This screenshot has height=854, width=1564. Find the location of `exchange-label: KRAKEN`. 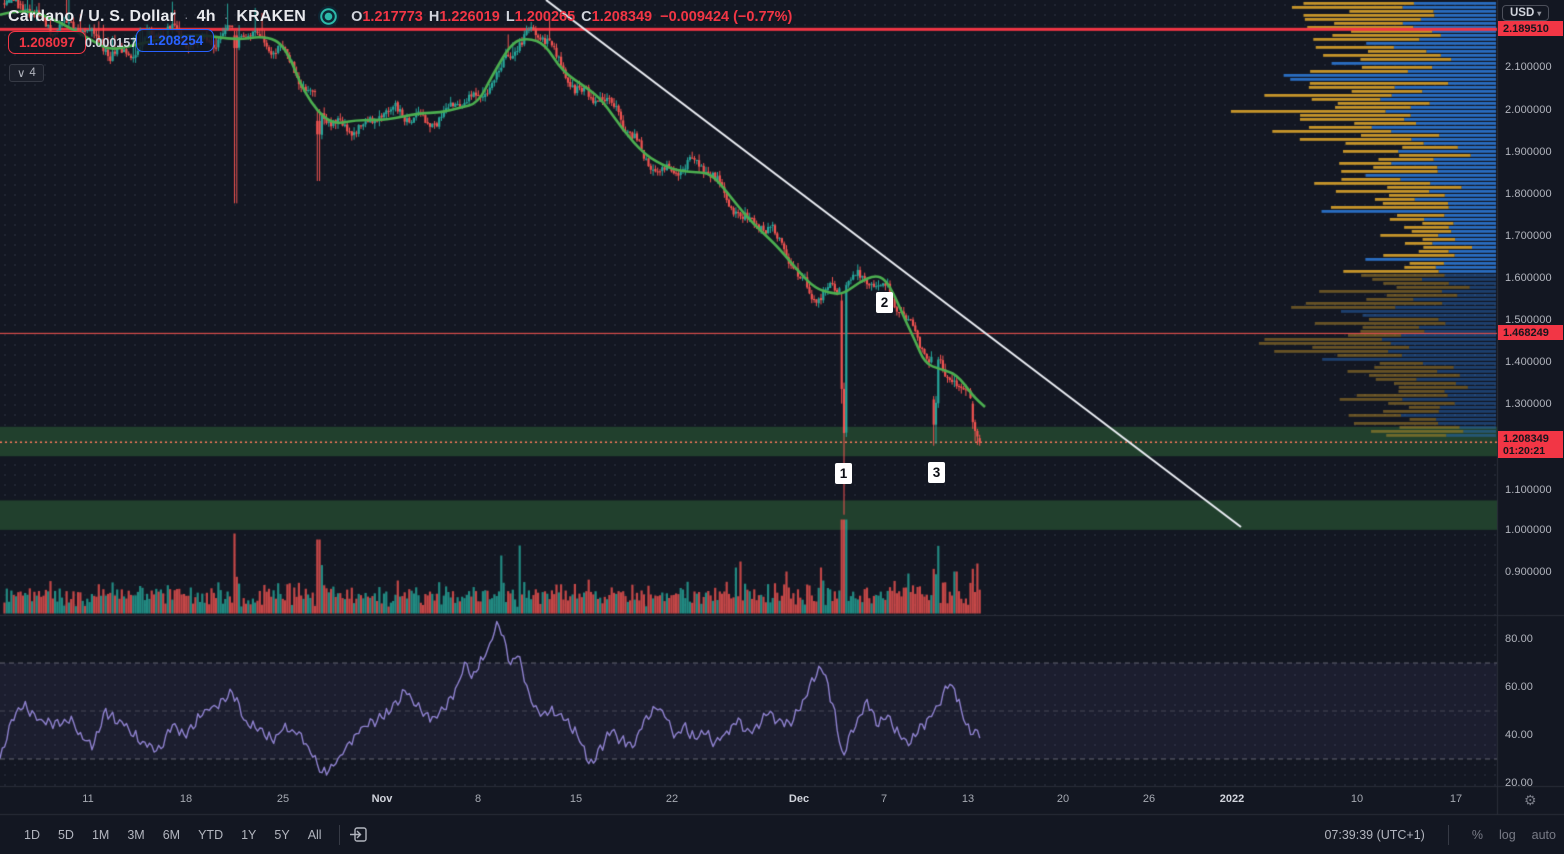

exchange-label: KRAKEN is located at coordinates (271, 16).